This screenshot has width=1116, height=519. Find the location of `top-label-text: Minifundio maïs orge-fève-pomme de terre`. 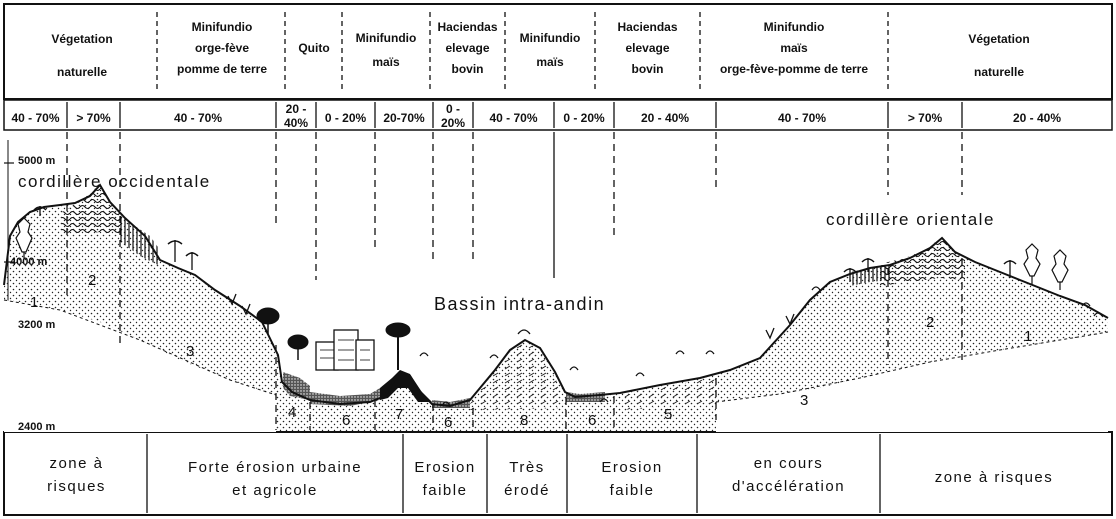

top-label-text: Minifundio maïs orge-fève-pomme de terre is located at coordinates (794, 48).